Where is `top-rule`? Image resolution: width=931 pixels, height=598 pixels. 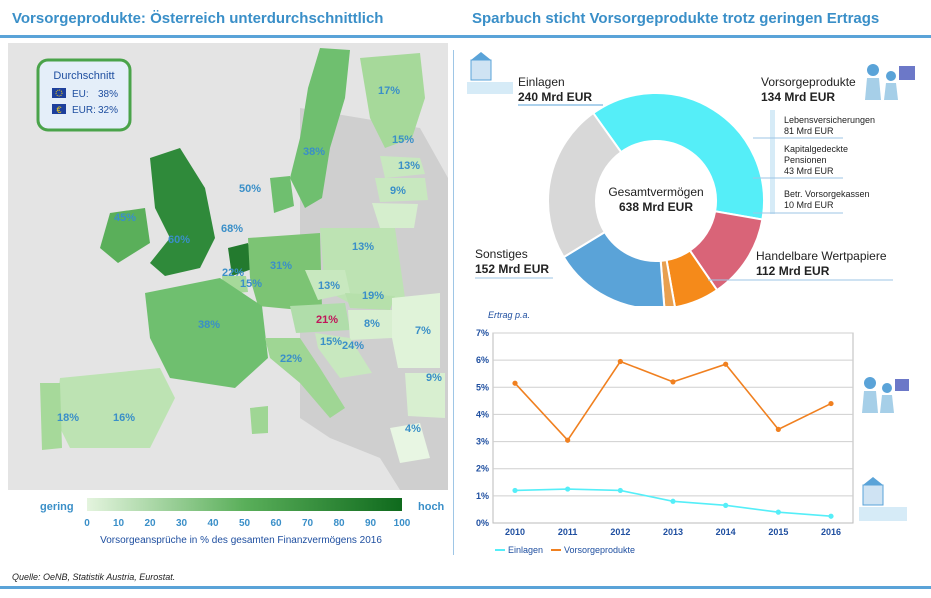
top-rule is located at coordinates (465, 36).